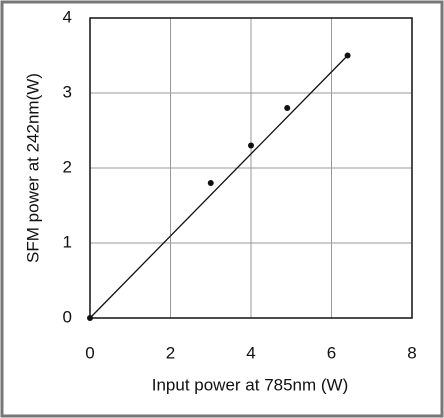  Describe the element at coordinates (67, 241) in the screenshot. I see `y-tick-label: 1` at that location.